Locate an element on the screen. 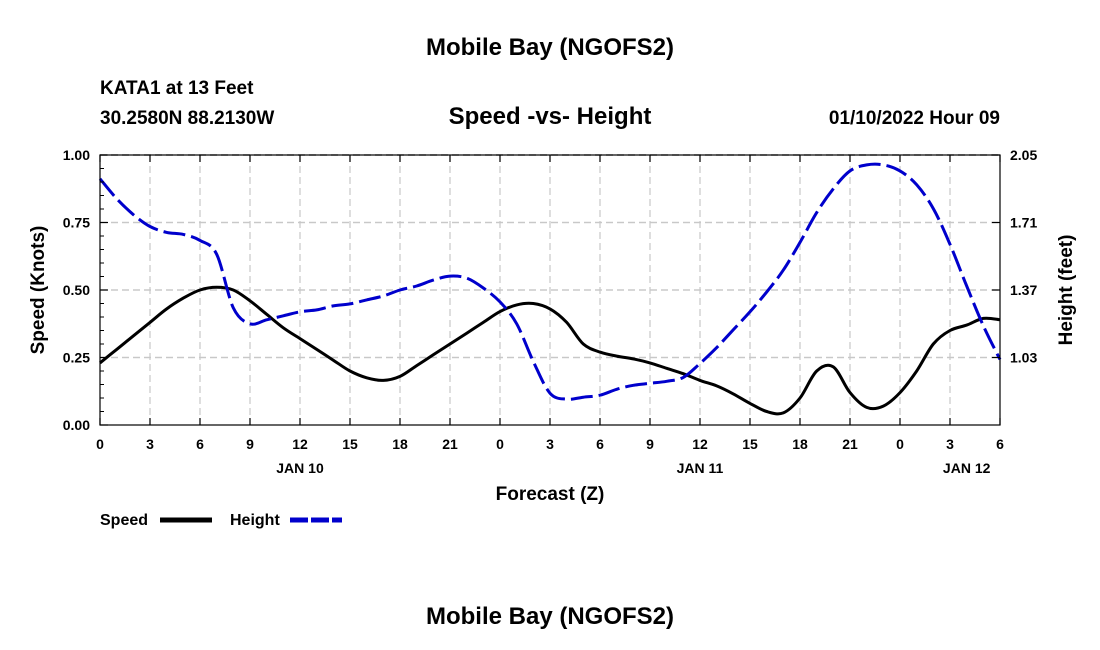  date-label: JAN 12 is located at coordinates (967, 468).